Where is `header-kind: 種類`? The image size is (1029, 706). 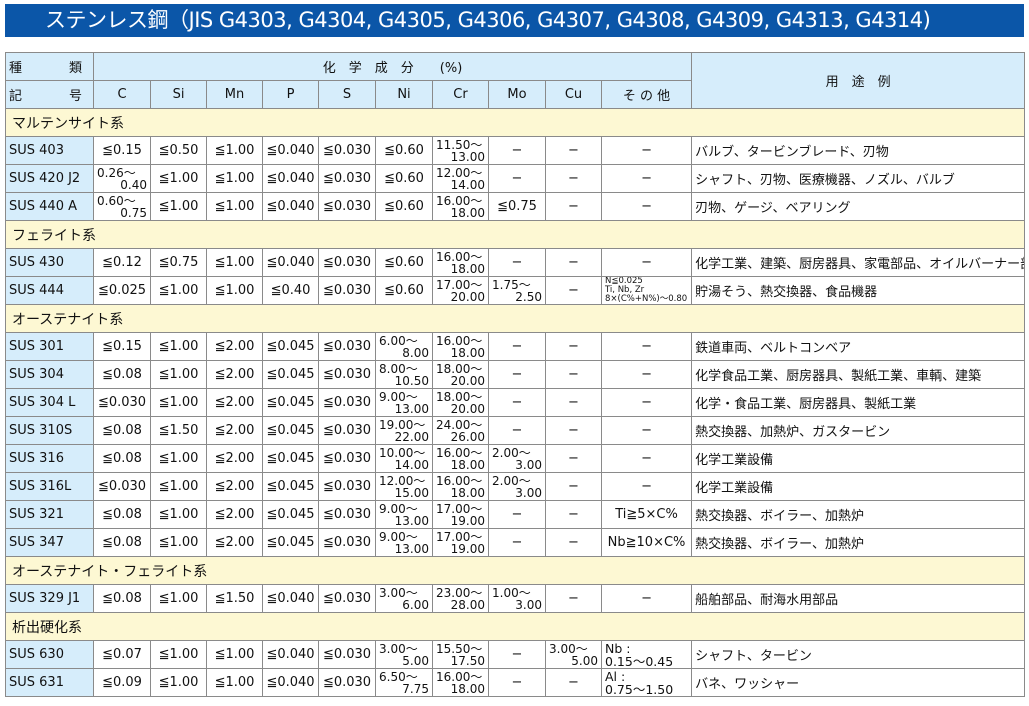 header-kind: 種類 is located at coordinates (49, 66).